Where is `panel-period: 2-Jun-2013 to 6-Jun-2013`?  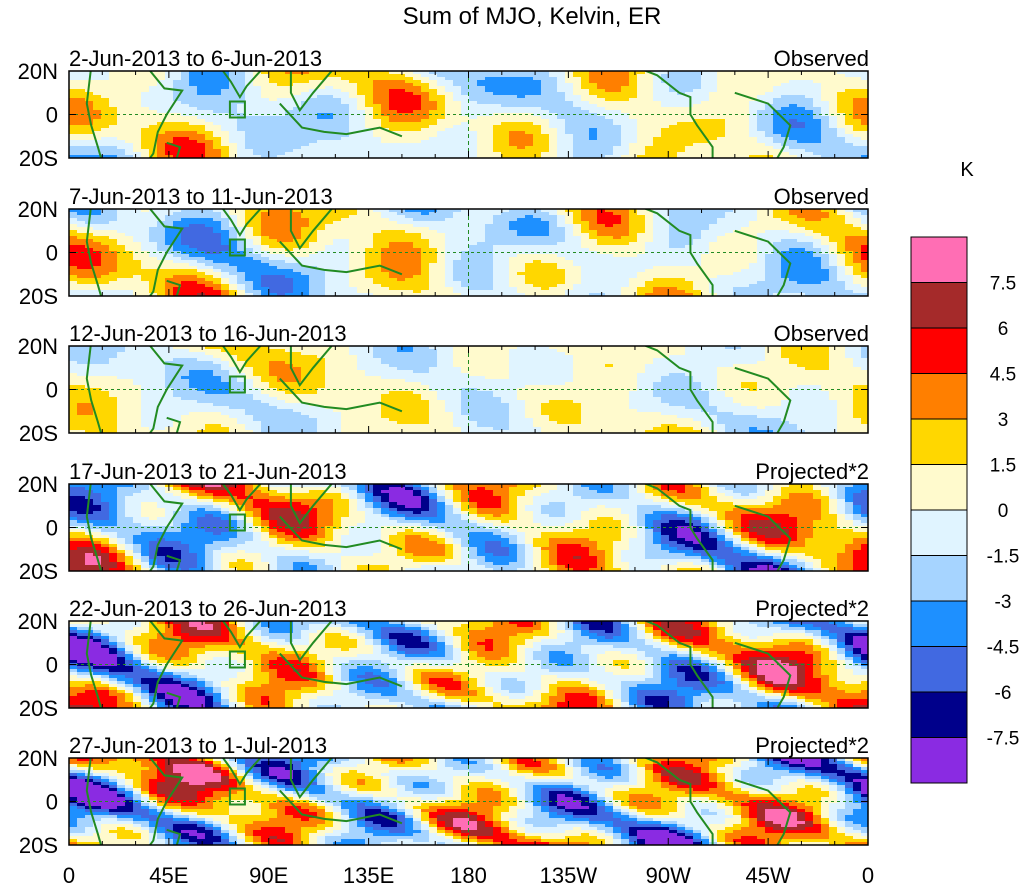
panel-period: 2-Jun-2013 to 6-Jun-2013 is located at coordinates (195, 58).